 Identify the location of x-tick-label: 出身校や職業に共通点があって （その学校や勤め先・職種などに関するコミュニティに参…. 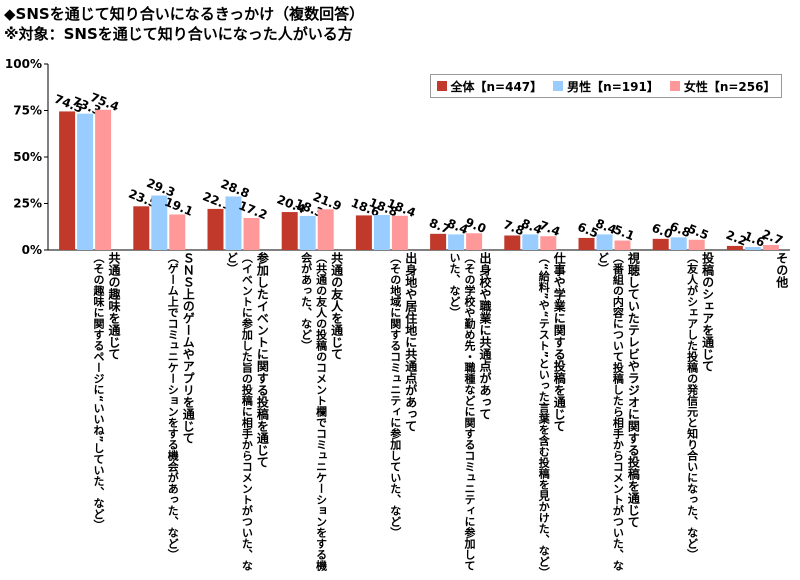
(457, 415).